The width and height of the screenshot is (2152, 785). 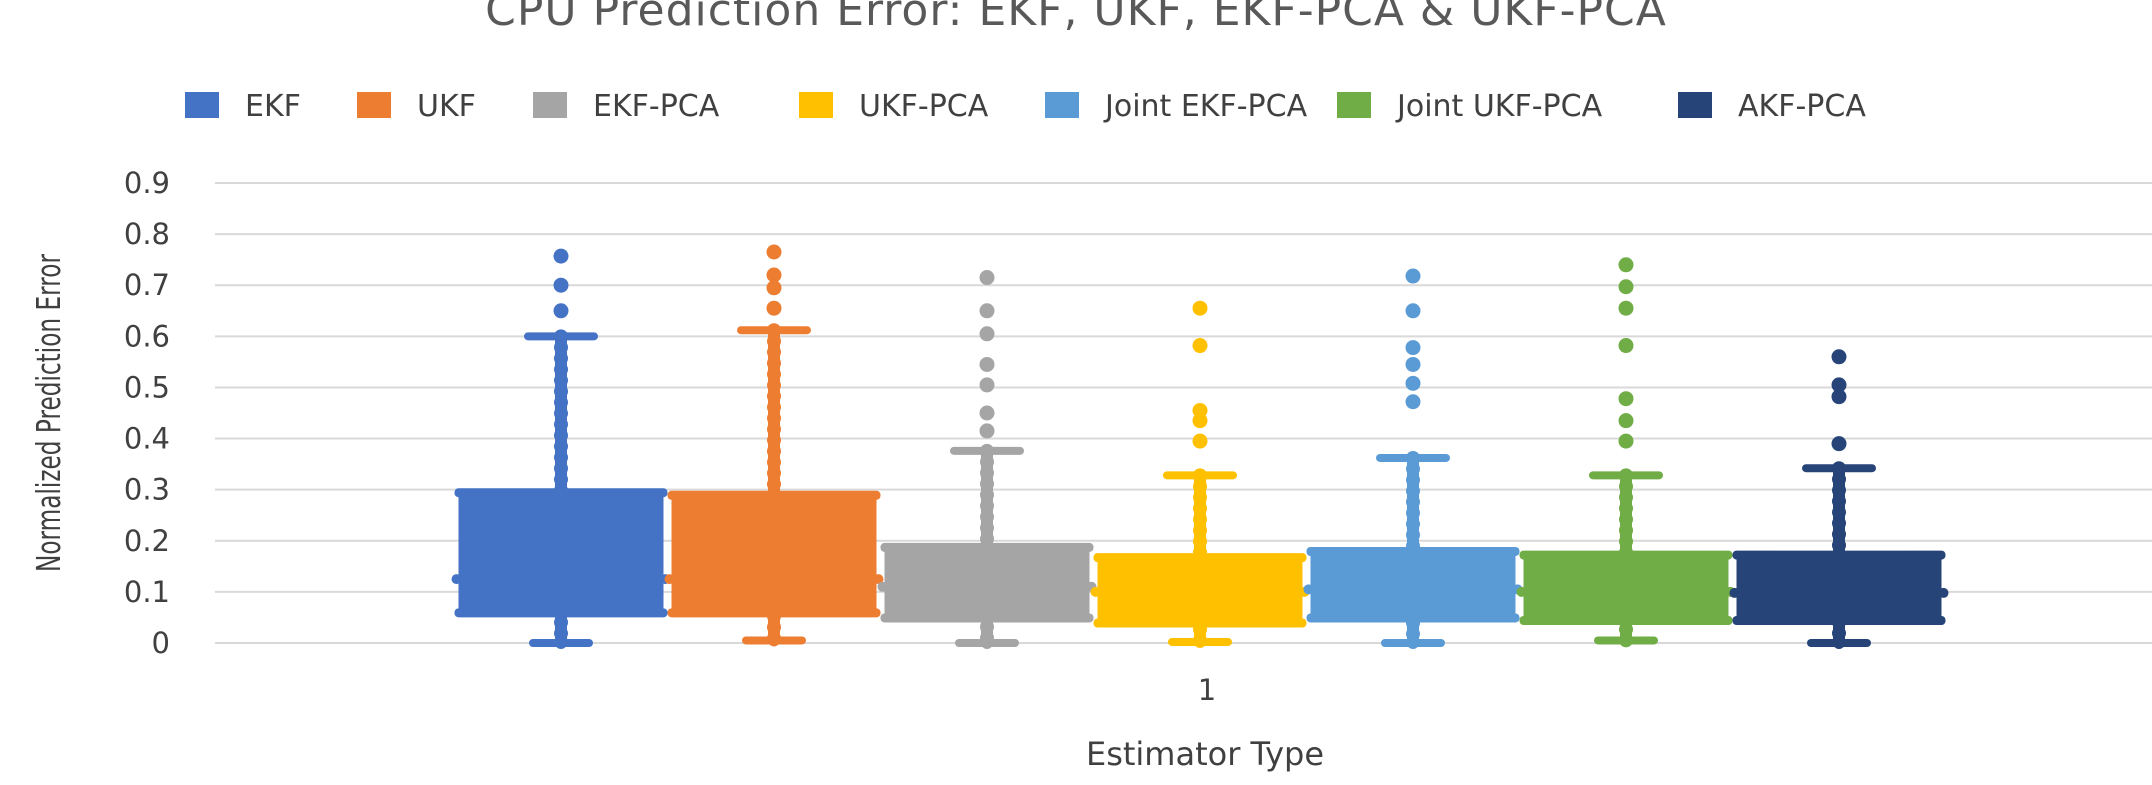 I want to click on y-tick-label: 0.2, so click(x=147, y=541).